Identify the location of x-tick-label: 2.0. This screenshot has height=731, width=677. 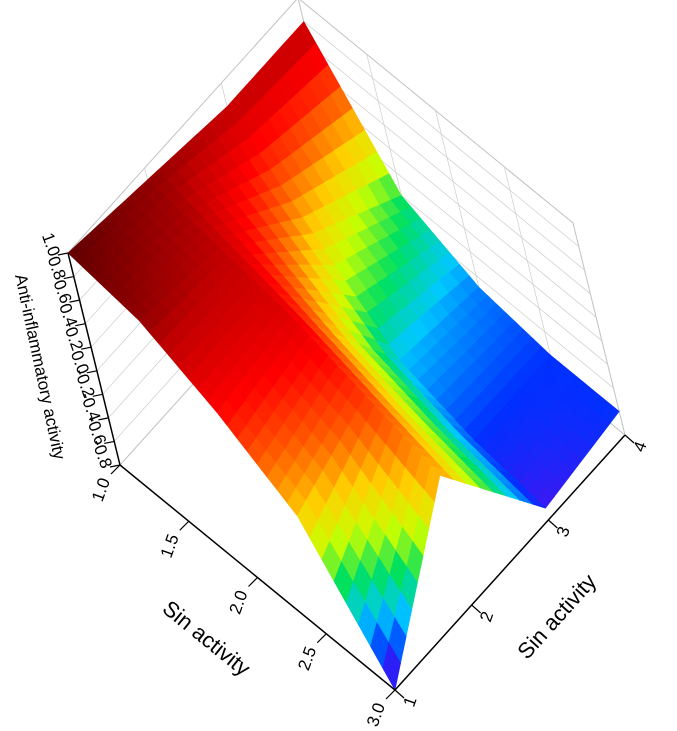
(239, 602).